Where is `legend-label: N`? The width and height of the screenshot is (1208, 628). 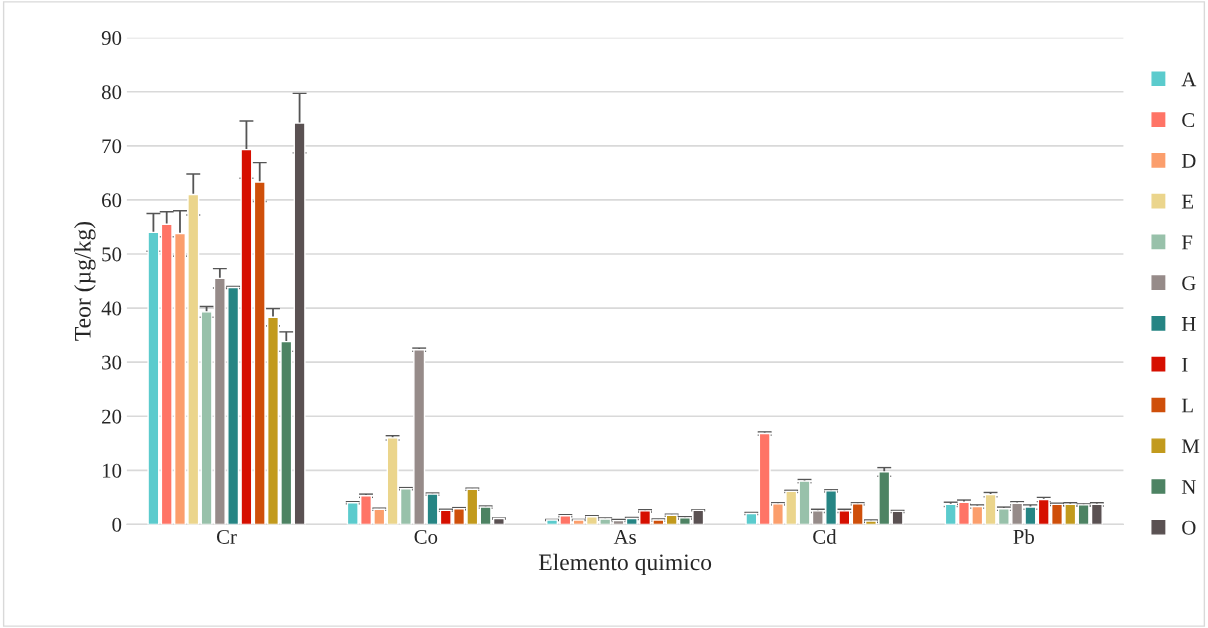
legend-label: N is located at coordinates (1188, 487).